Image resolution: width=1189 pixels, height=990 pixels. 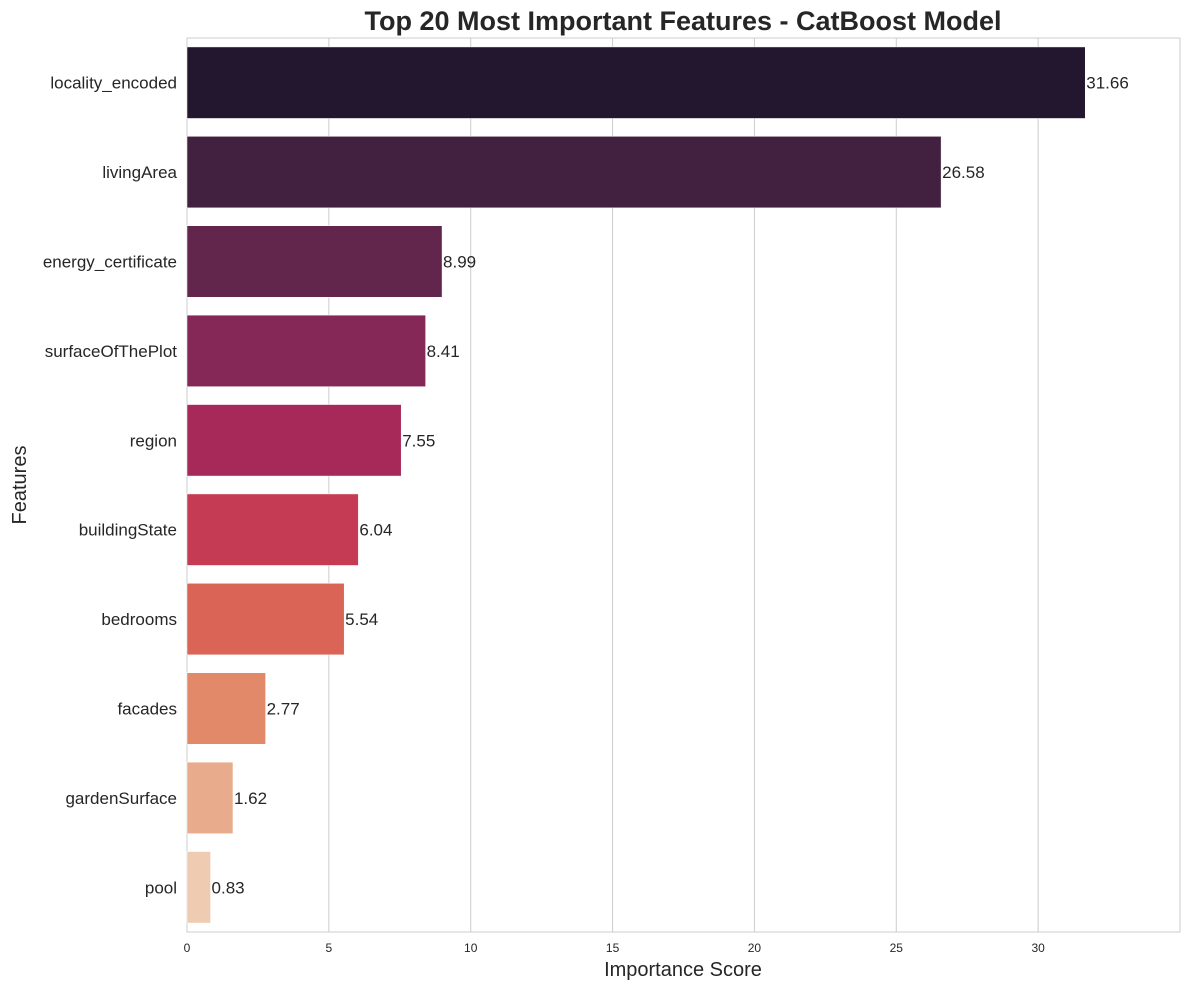 I want to click on x-tick-label: 0, so click(x=187, y=948).